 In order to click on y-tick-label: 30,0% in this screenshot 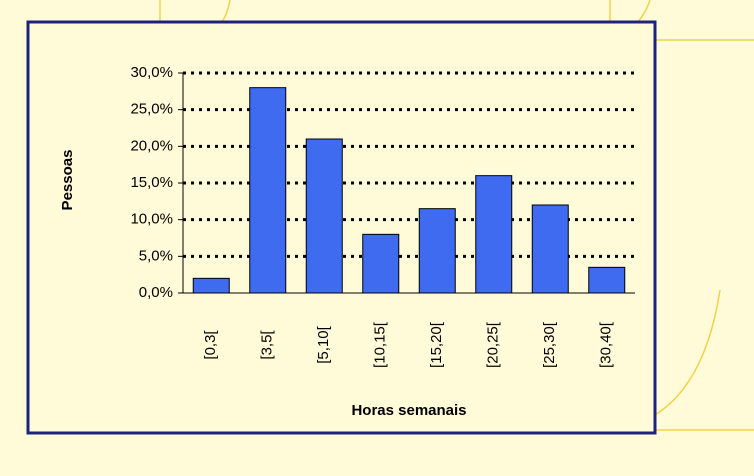, I will do `click(151, 72)`.